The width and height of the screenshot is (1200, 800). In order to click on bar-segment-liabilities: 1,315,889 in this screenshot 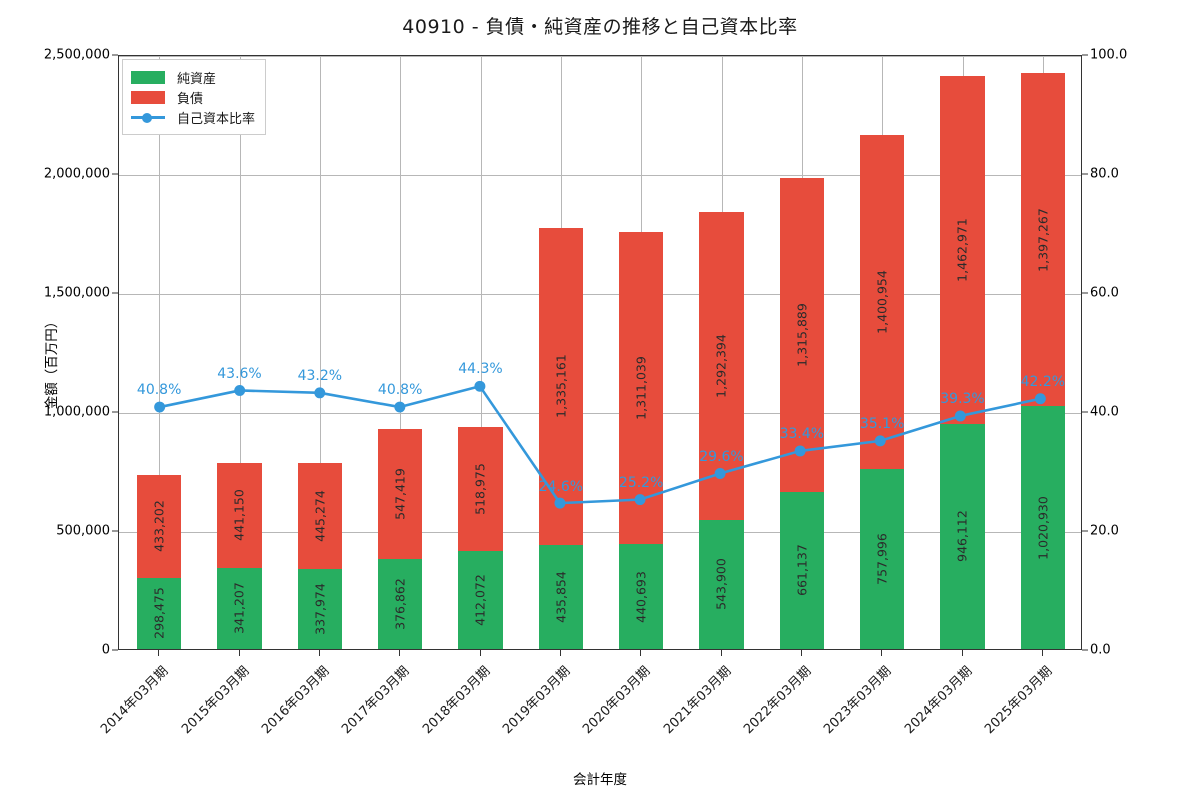, I will do `click(801, 335)`.